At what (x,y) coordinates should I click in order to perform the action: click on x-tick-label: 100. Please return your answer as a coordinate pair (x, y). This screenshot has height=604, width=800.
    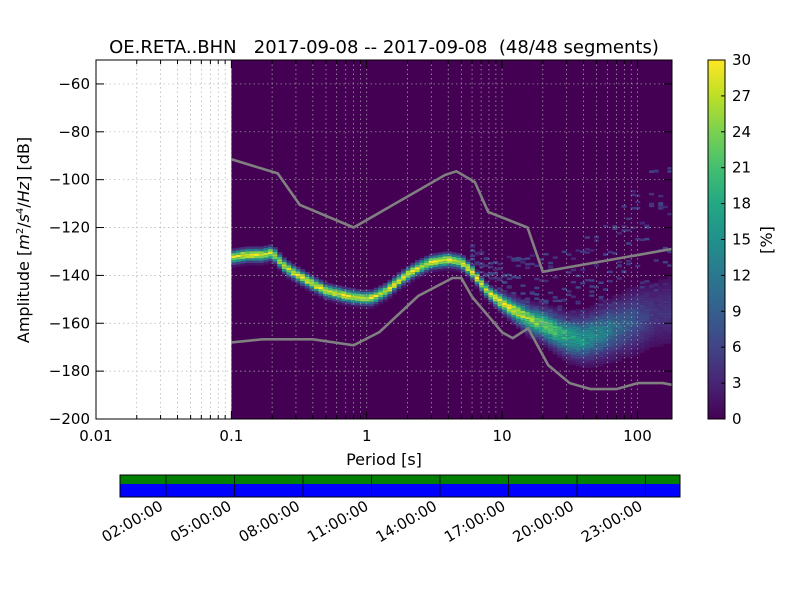
    Looking at the image, I should click on (637, 436).